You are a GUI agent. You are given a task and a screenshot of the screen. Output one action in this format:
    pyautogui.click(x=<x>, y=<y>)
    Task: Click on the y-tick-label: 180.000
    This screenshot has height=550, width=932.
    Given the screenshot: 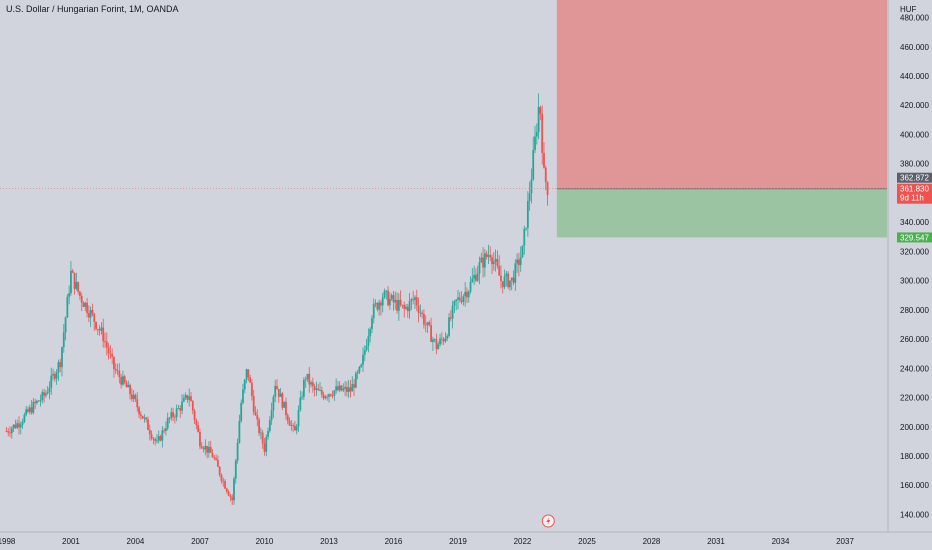 What is the action you would take?
    pyautogui.click(x=914, y=456)
    